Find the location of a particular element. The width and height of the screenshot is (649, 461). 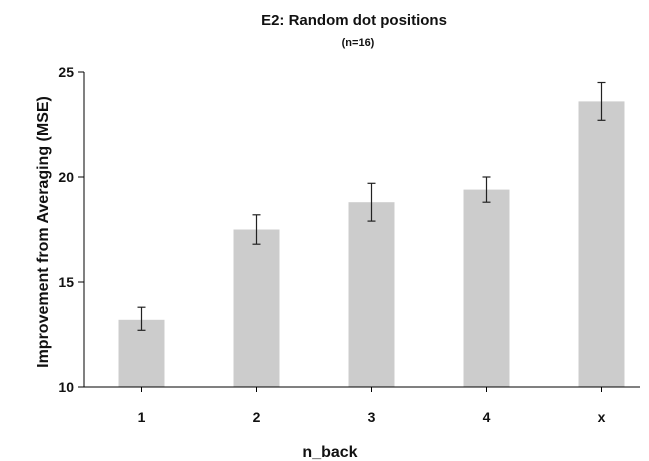

x-tick-group: 1 2 3 4 x is located at coordinates (372, 406).